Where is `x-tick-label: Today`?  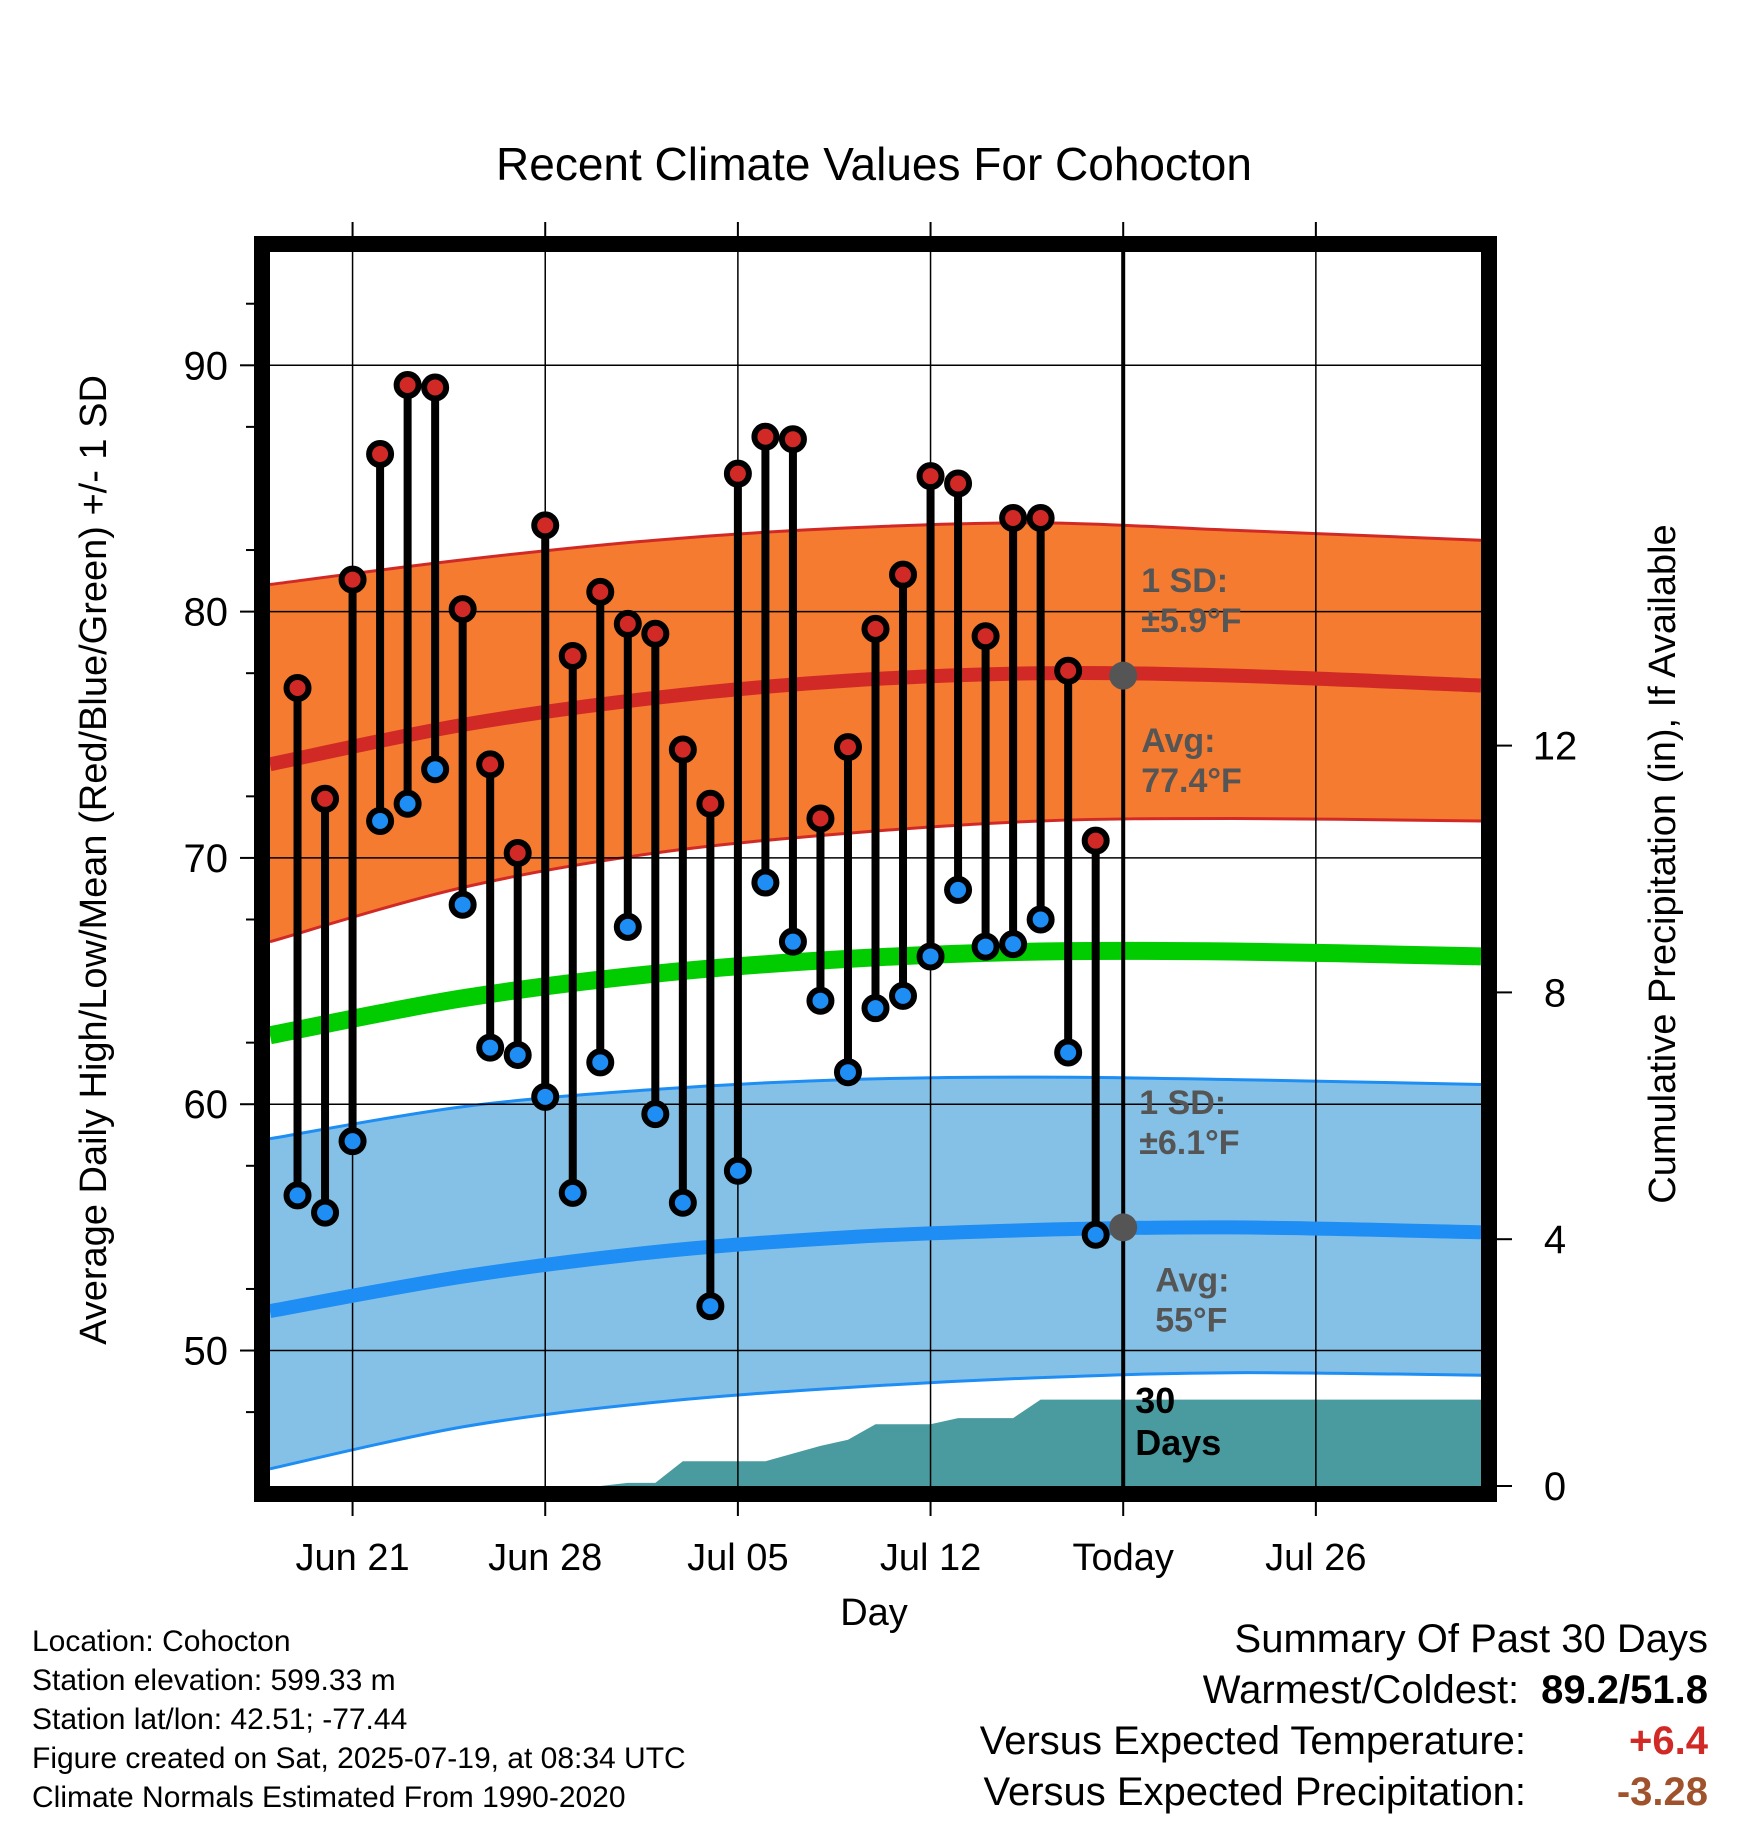
x-tick-label: Today is located at coordinates (1123, 1558).